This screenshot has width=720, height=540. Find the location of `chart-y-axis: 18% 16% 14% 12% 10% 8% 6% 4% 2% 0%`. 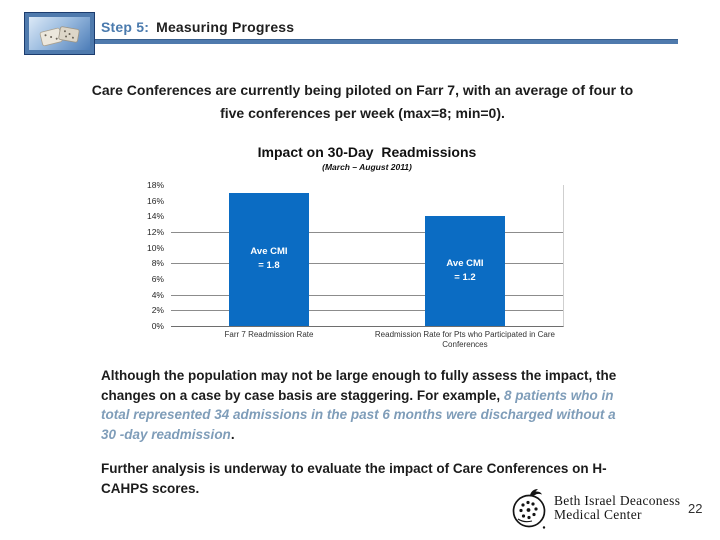

chart-y-axis: 18% 16% 14% 12% 10% 8% 6% 4% 2% 0% is located at coordinates (151, 255).